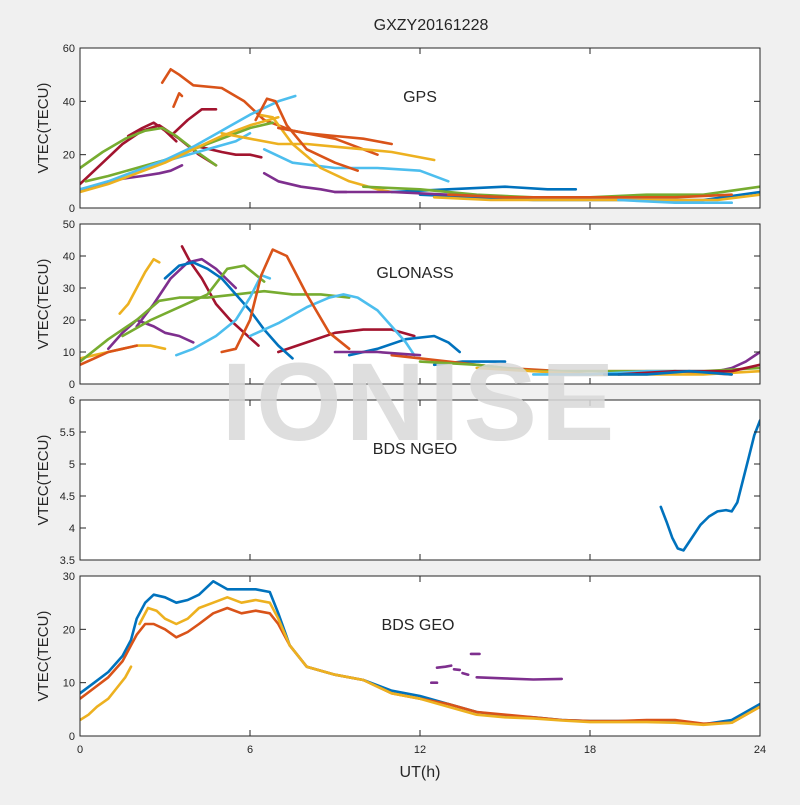 The height and width of the screenshot is (805, 800). What do you see at coordinates (80, 750) in the screenshot?
I see `x-tick-label: 0` at bounding box center [80, 750].